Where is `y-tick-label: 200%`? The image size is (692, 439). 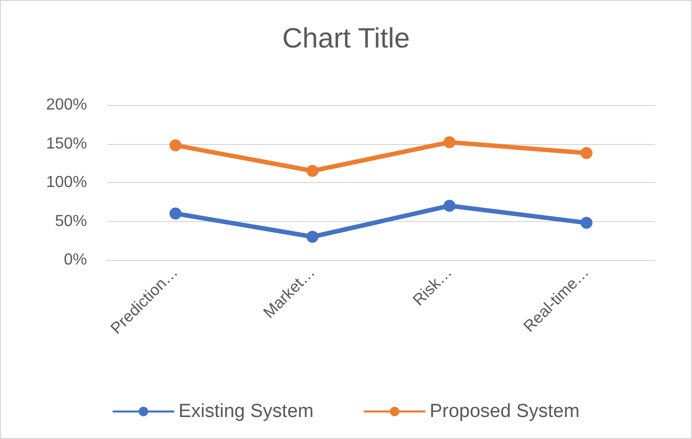
y-tick-label: 200% is located at coordinates (66, 105).